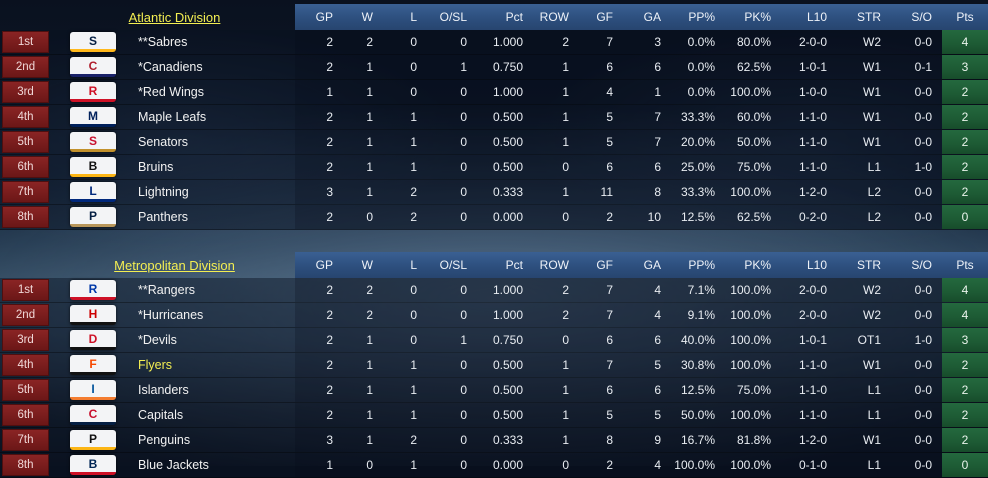  I want to click on stat-pct: 1.000, so click(505, 42).